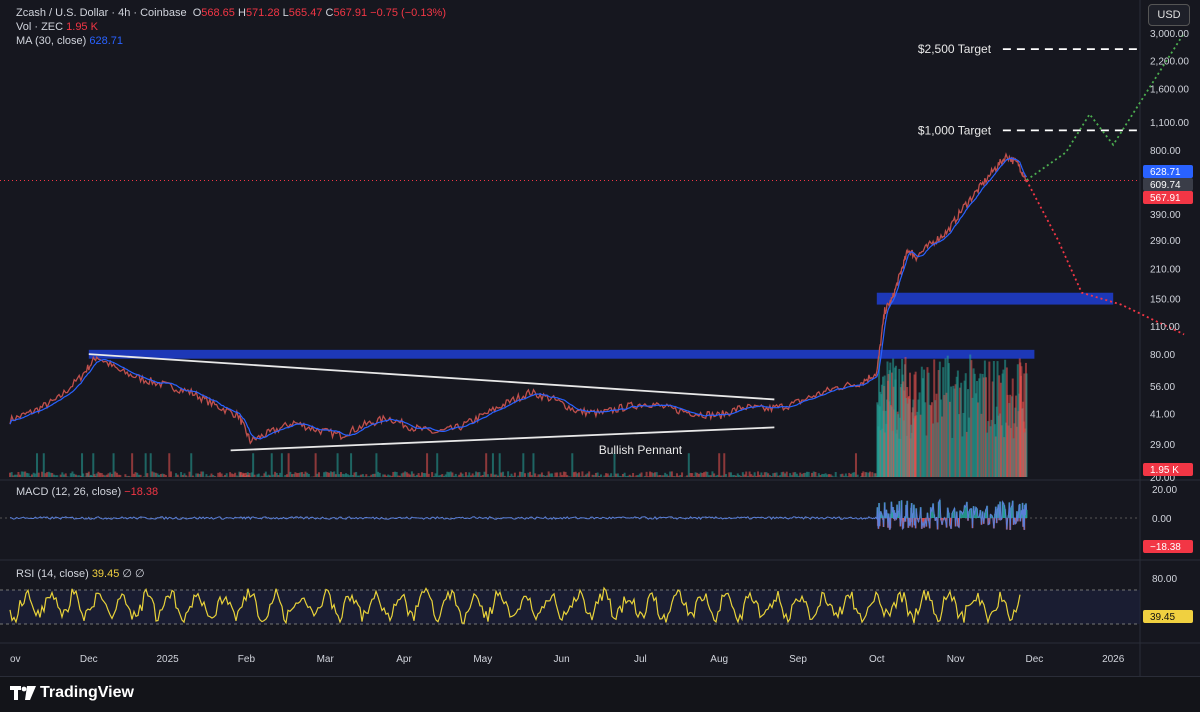  What do you see at coordinates (562, 659) in the screenshot?
I see `time-tick-label: Jun` at bounding box center [562, 659].